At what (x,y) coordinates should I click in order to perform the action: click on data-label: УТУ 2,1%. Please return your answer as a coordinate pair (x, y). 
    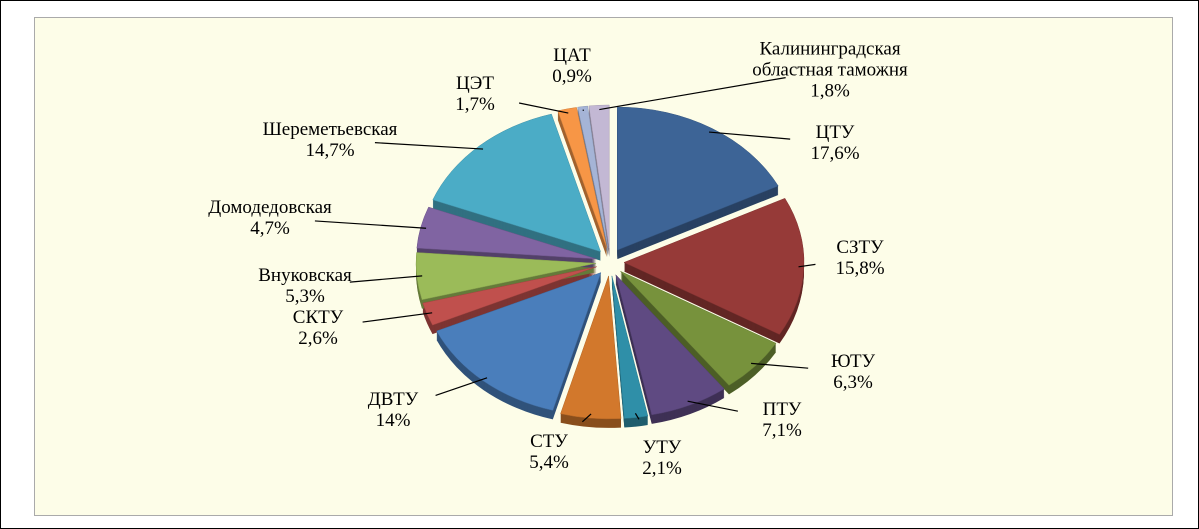
    Looking at the image, I should click on (662, 458).